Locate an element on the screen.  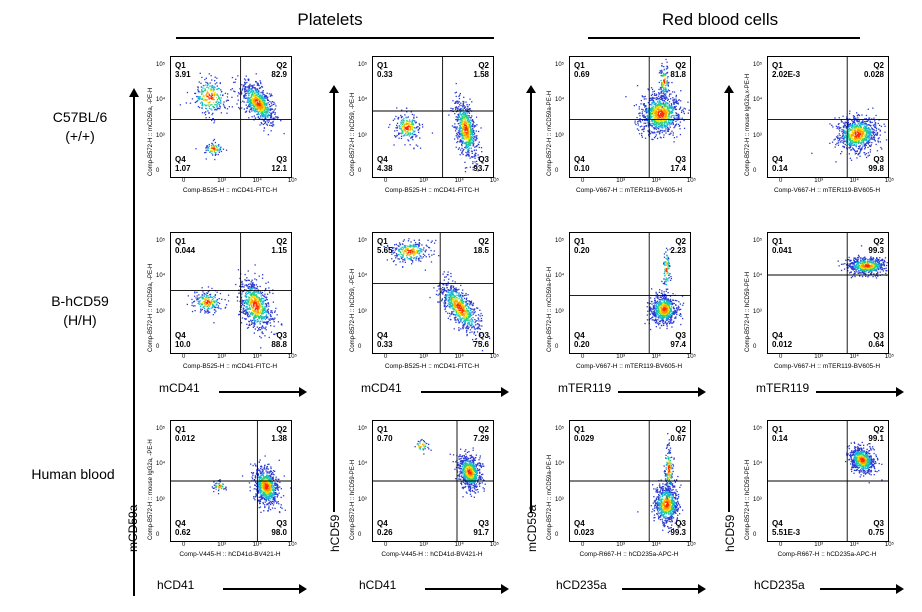
quadrant-percentage: 3.91 is located at coordinates (183, 74).